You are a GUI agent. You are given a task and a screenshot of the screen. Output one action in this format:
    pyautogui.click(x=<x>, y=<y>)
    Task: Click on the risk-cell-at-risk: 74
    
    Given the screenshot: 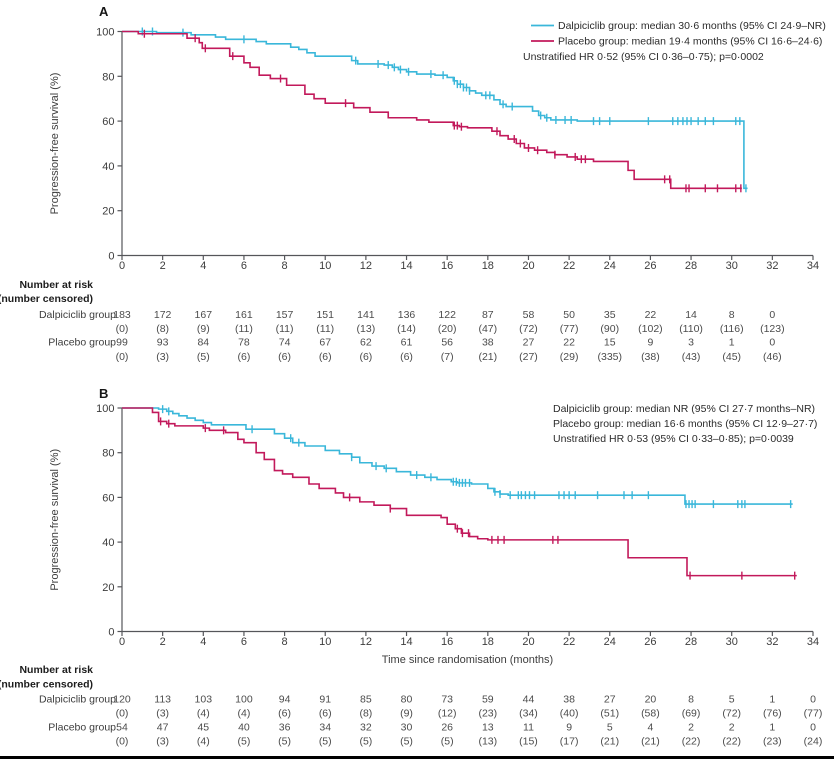 What is the action you would take?
    pyautogui.click(x=285, y=343)
    